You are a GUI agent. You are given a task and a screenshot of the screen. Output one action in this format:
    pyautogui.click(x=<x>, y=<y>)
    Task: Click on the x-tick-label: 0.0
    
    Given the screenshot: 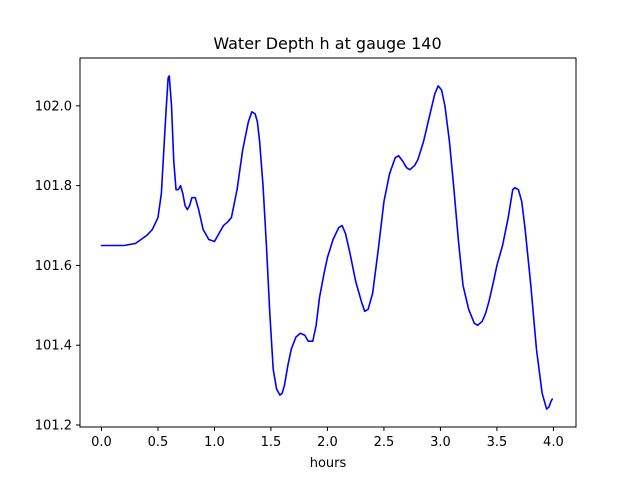 What is the action you would take?
    pyautogui.click(x=101, y=442)
    